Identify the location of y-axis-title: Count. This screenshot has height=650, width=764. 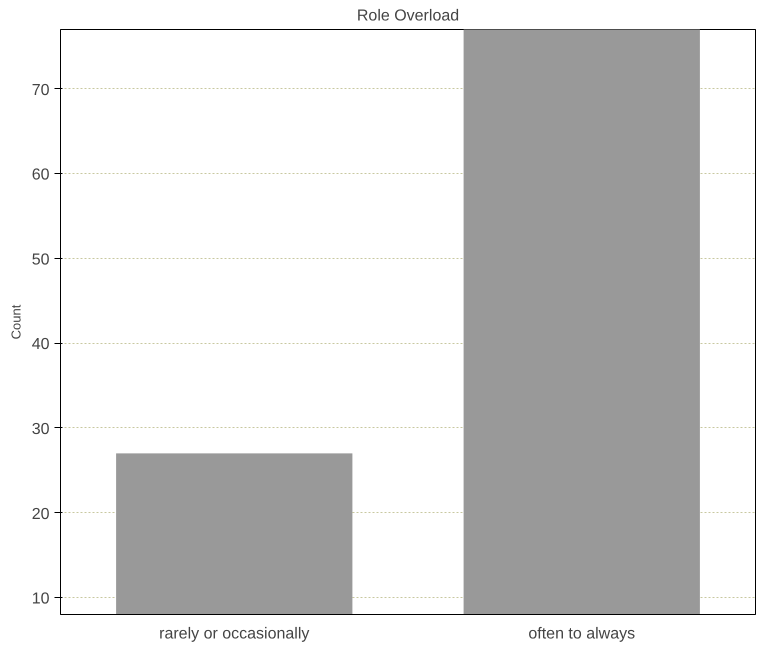
(16, 322).